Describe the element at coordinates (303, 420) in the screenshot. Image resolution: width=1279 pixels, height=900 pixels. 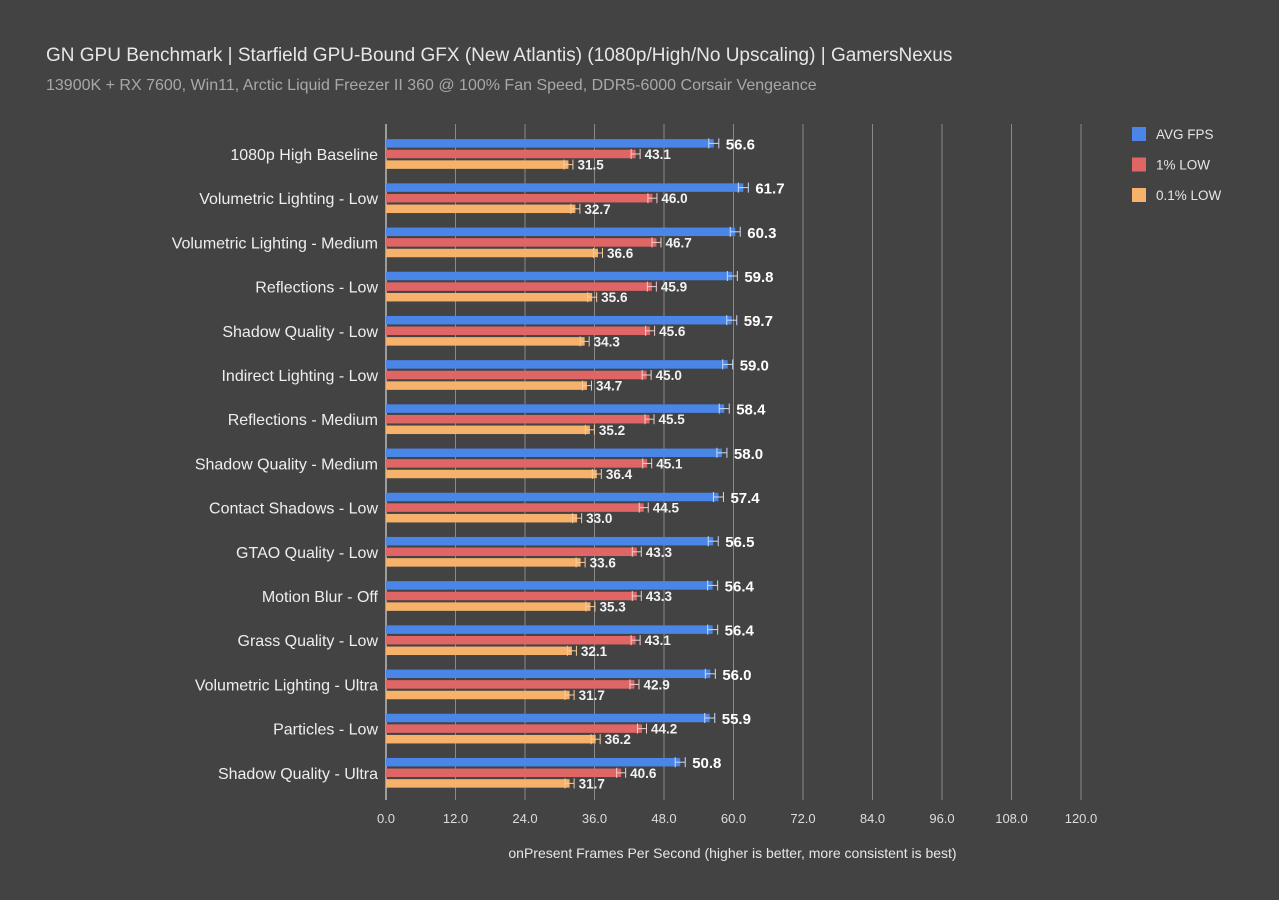
I see `category-label: Reflections - Medium` at that location.